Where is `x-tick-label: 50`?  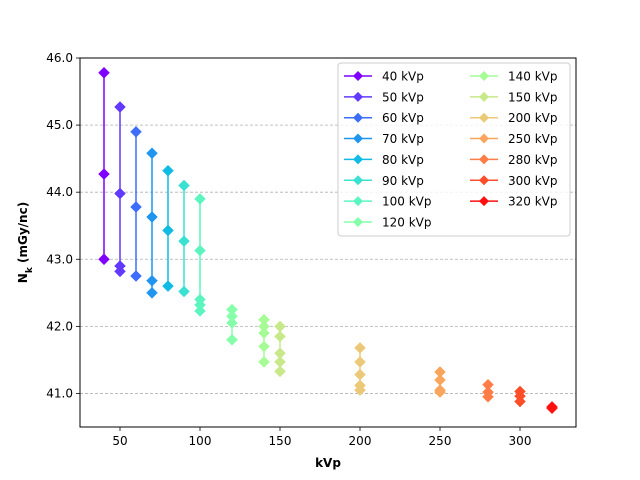
x-tick-label: 50 is located at coordinates (119, 441).